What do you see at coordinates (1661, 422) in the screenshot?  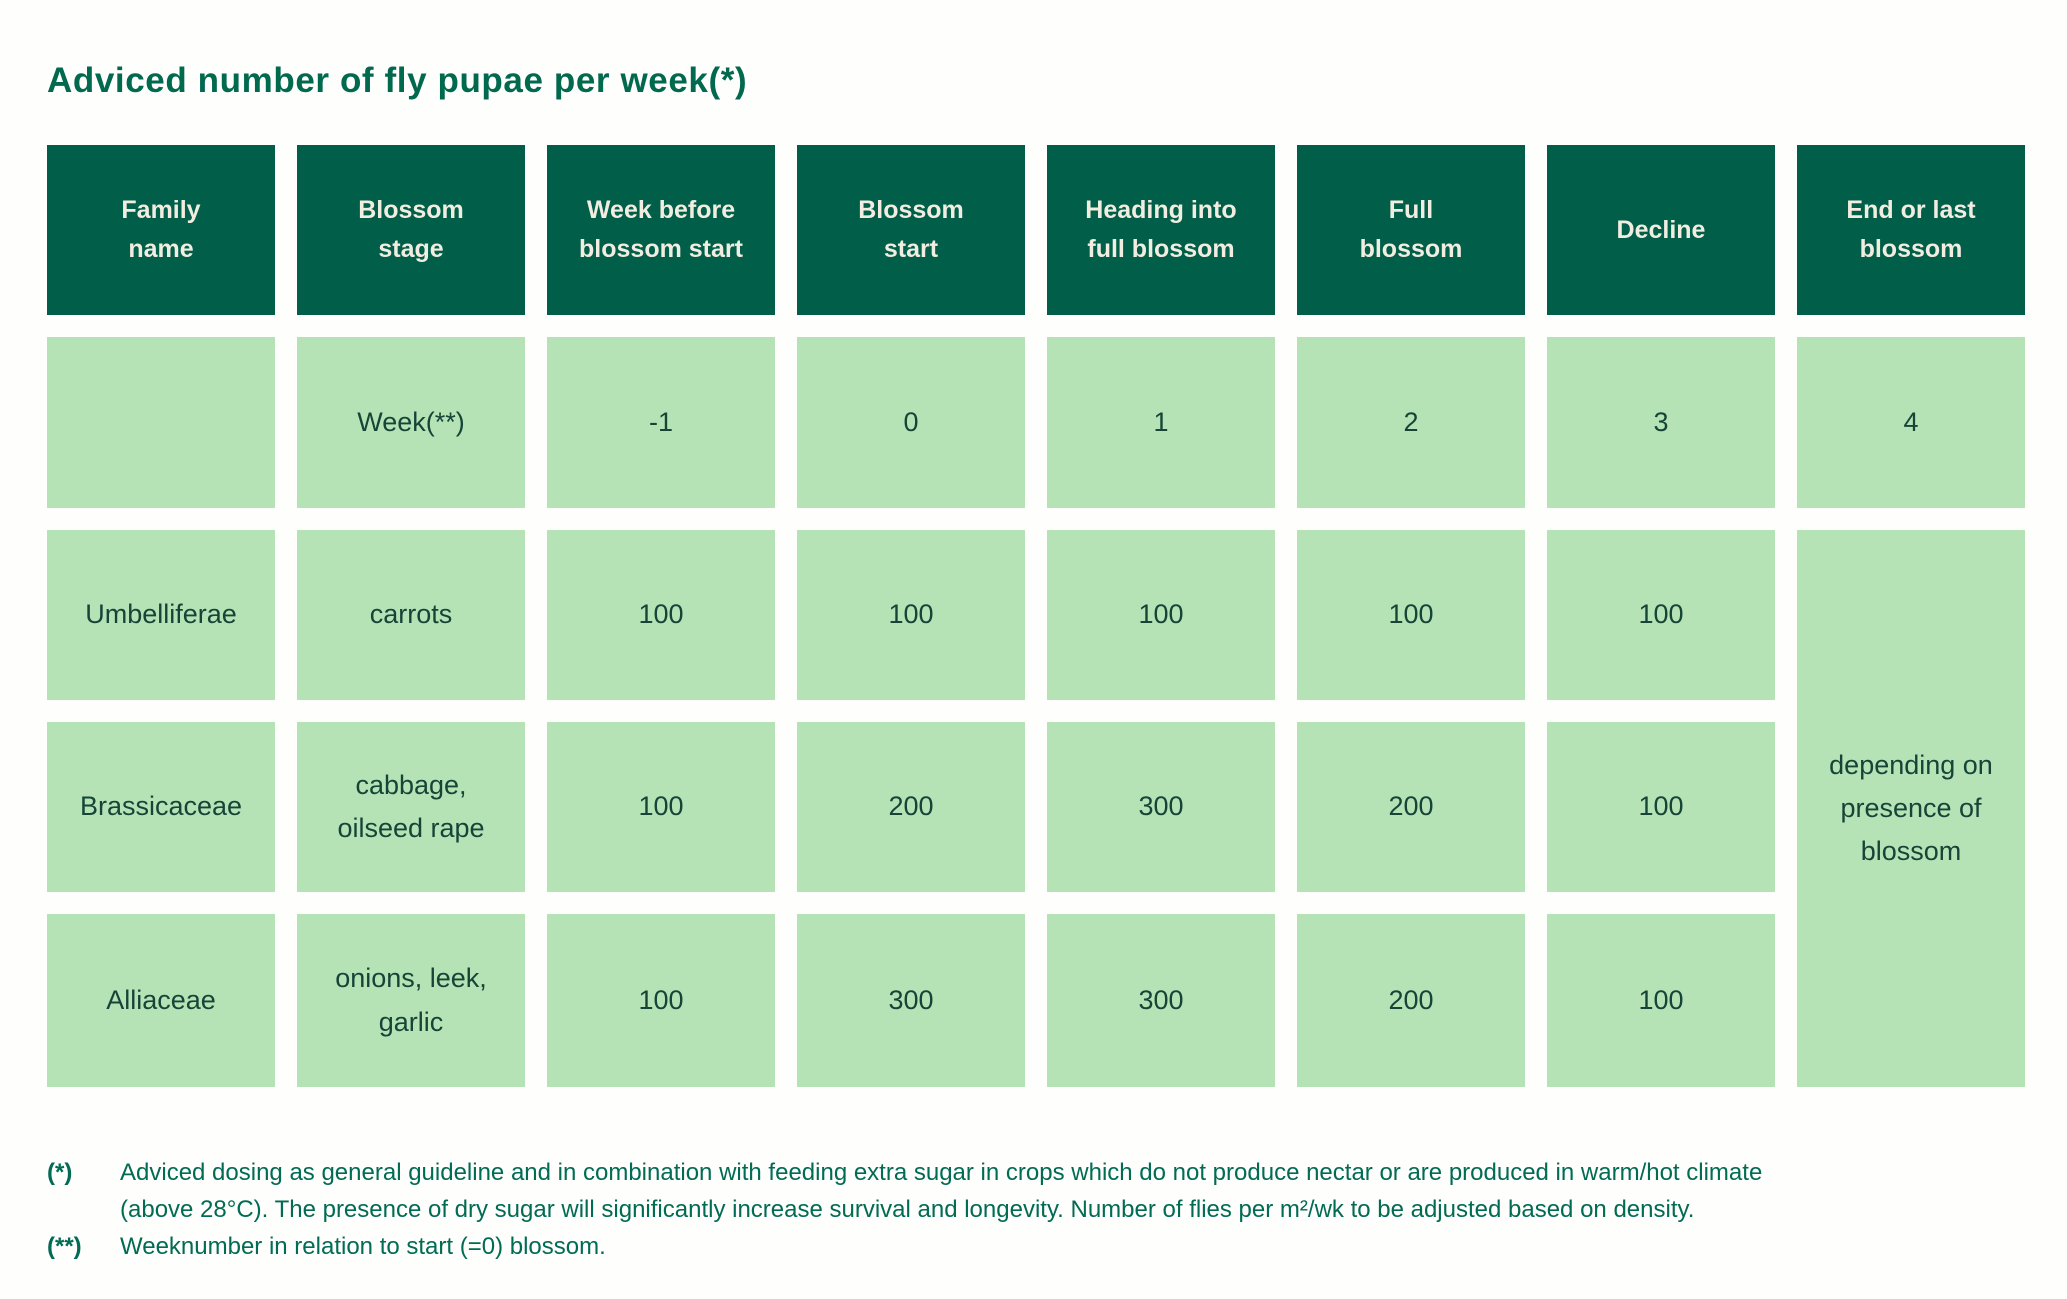 I see `week-row-value-3: 3` at bounding box center [1661, 422].